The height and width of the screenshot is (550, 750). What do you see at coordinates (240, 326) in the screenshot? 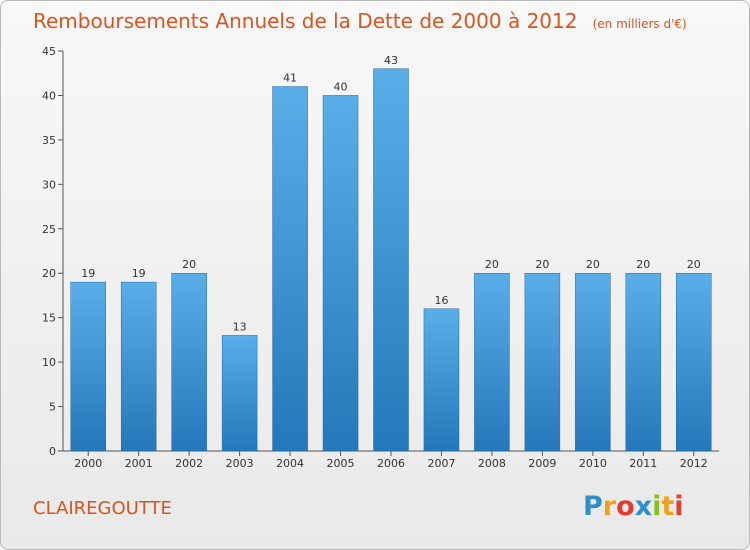
I see `bar-value-label: 13` at bounding box center [240, 326].